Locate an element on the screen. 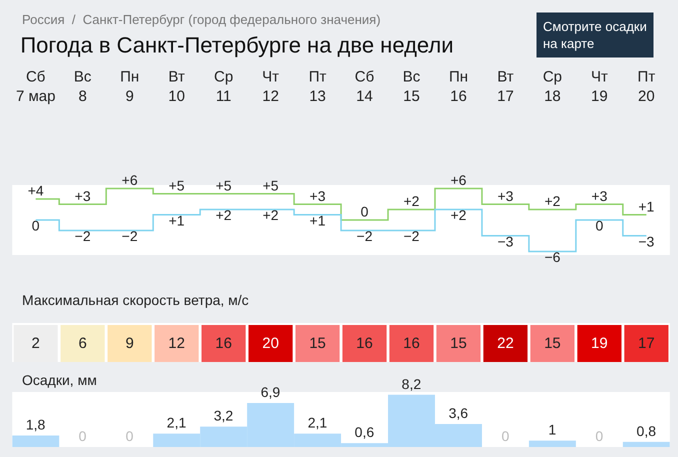 The image size is (678, 457). x-tick-label: Пн 9 is located at coordinates (130, 86).